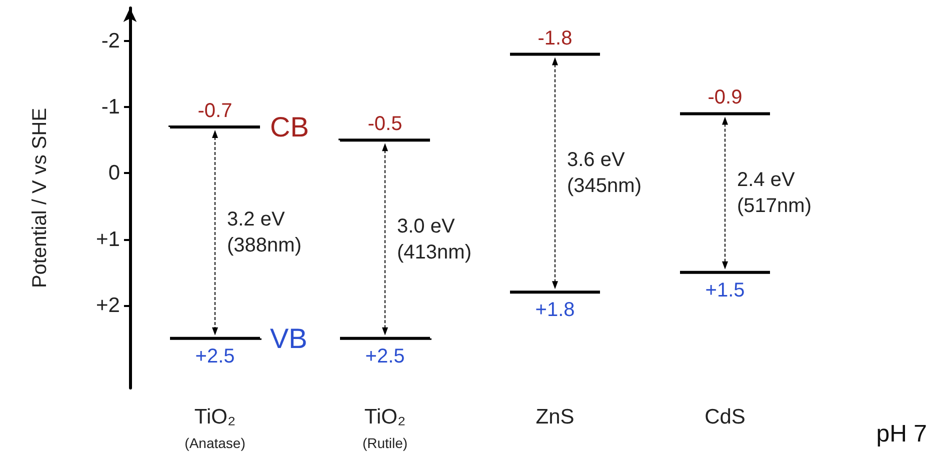  I want to click on y-tick-label: +1, so click(108, 239).